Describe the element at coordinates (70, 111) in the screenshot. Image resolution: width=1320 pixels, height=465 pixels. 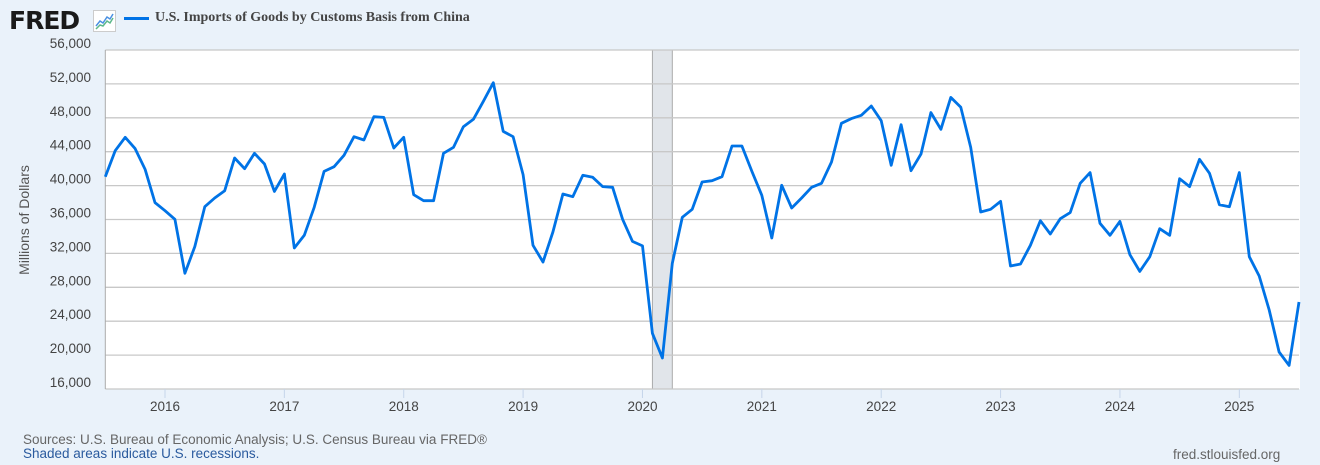
I see `y-tick-label: 48,000` at that location.